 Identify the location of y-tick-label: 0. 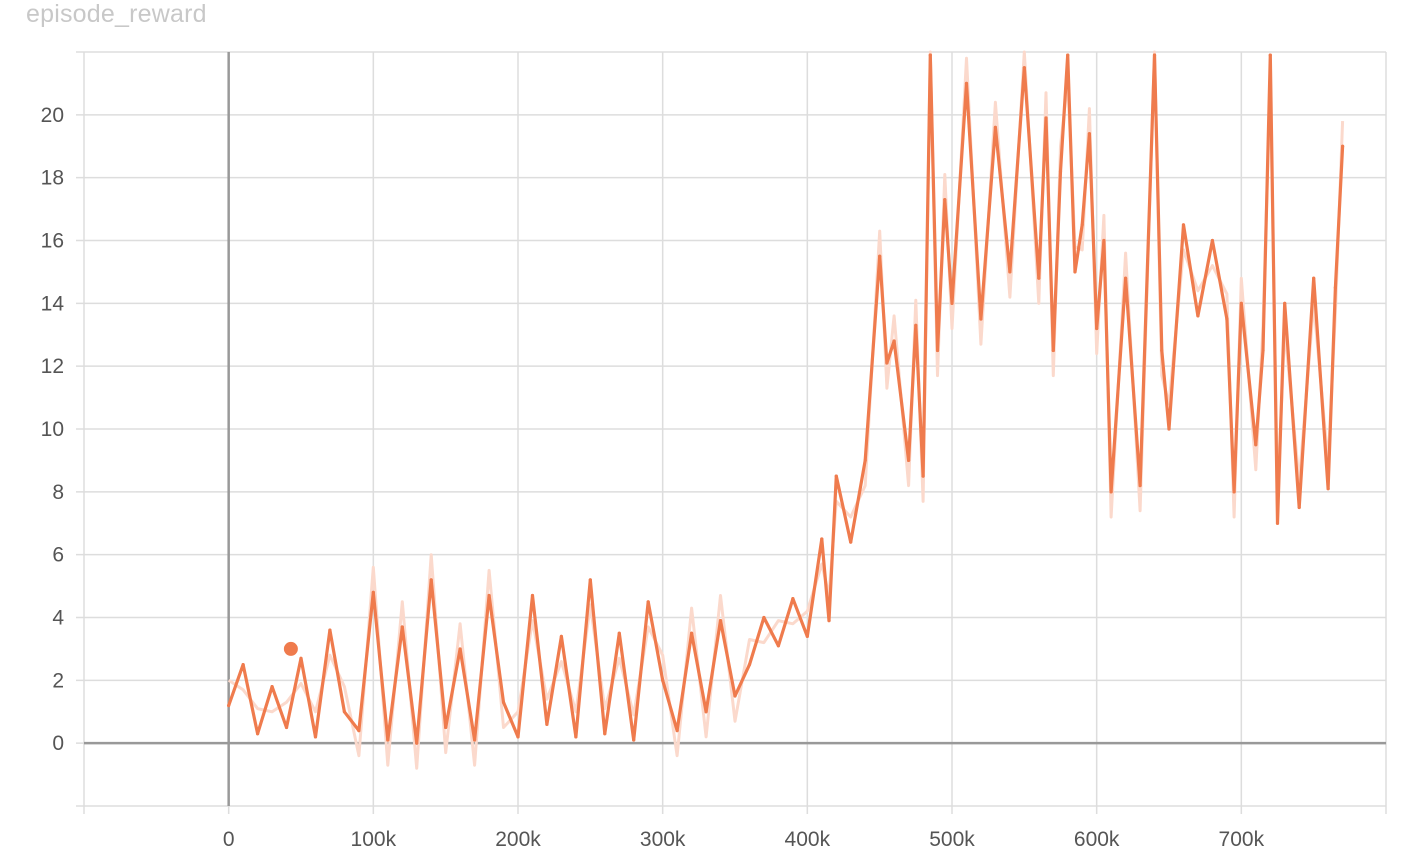
(58, 743).